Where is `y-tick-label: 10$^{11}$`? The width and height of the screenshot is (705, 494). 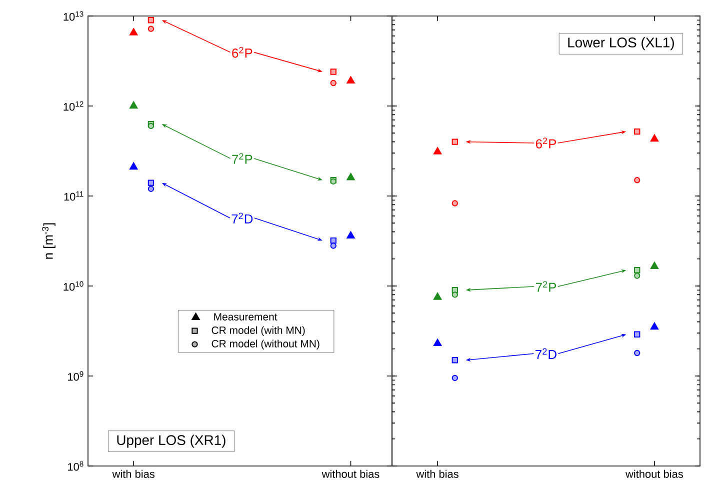
y-tick-label: 10$^{11}$ is located at coordinates (74, 196).